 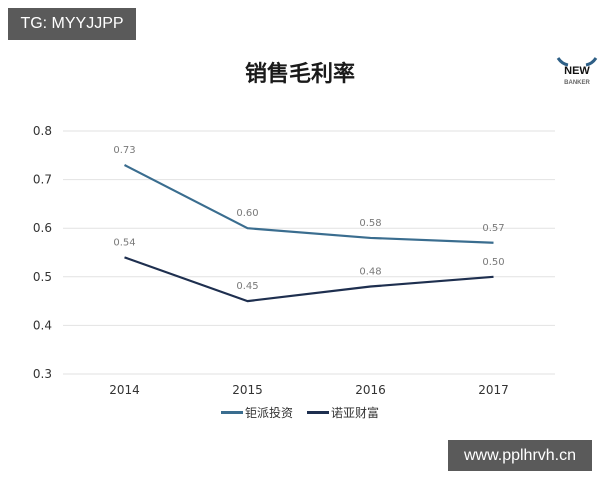 I want to click on y-tick-label: 0.4, so click(x=42, y=325).